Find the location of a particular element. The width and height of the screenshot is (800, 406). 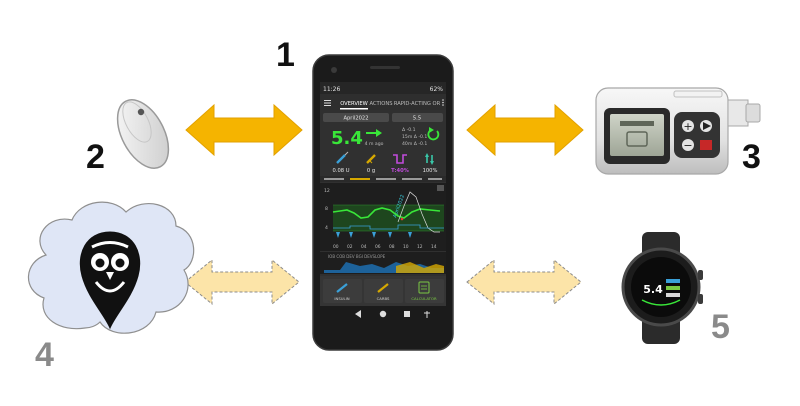

bg-value: 5.4 is located at coordinates (347, 138).